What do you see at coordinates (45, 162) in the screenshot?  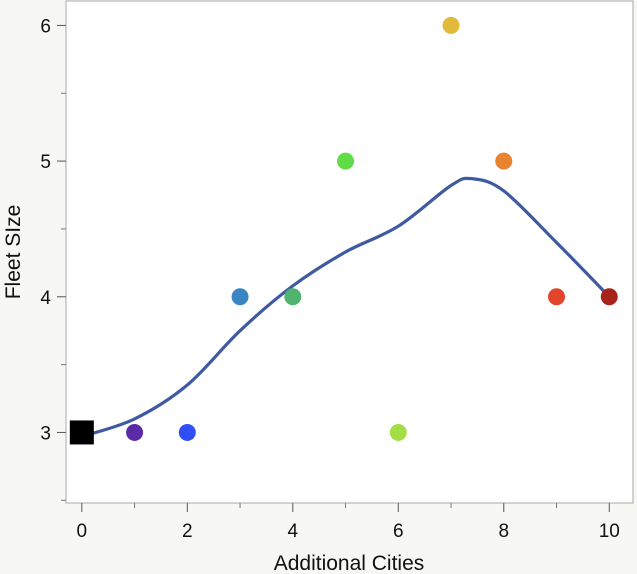 I see `y-tick-label: 5` at bounding box center [45, 162].